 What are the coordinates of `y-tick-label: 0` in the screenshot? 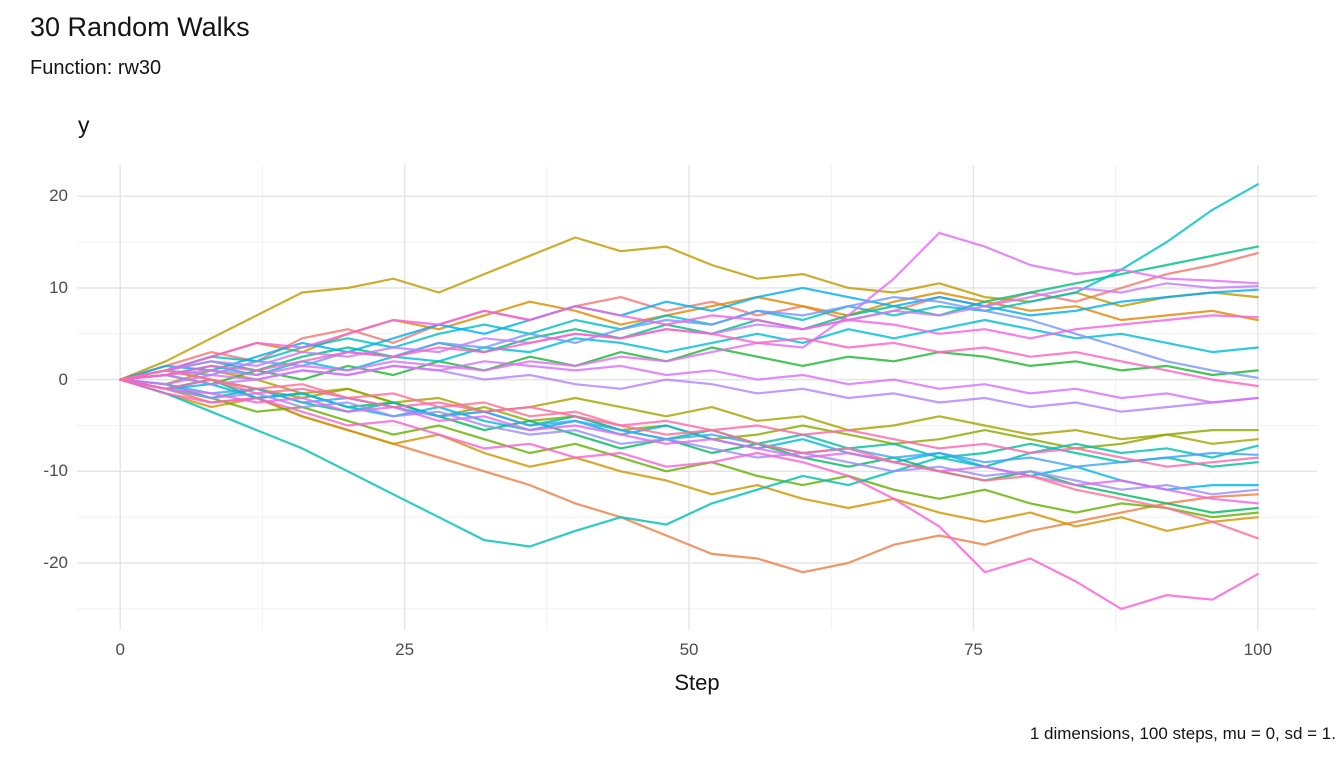 It's located at (63, 379).